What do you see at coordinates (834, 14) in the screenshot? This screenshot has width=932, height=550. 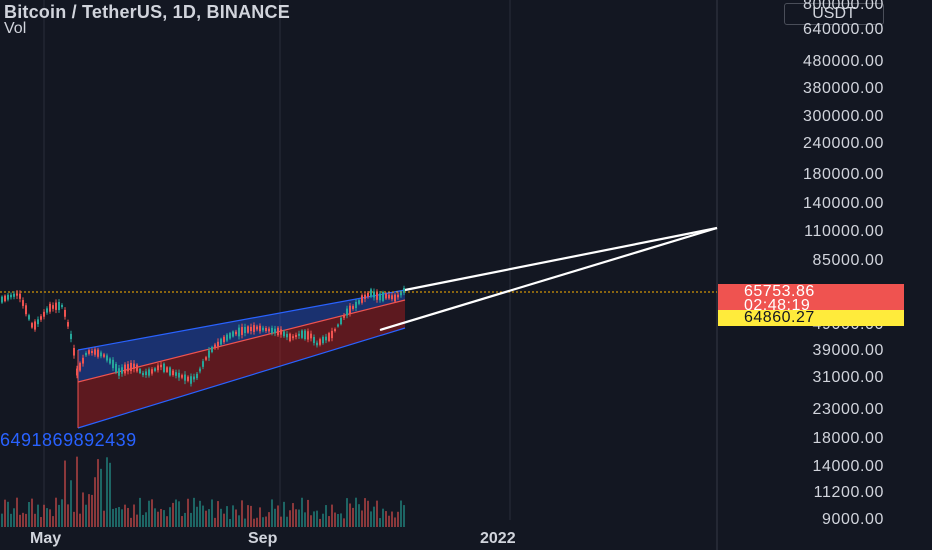 I see `currency-button: USDT` at bounding box center [834, 14].